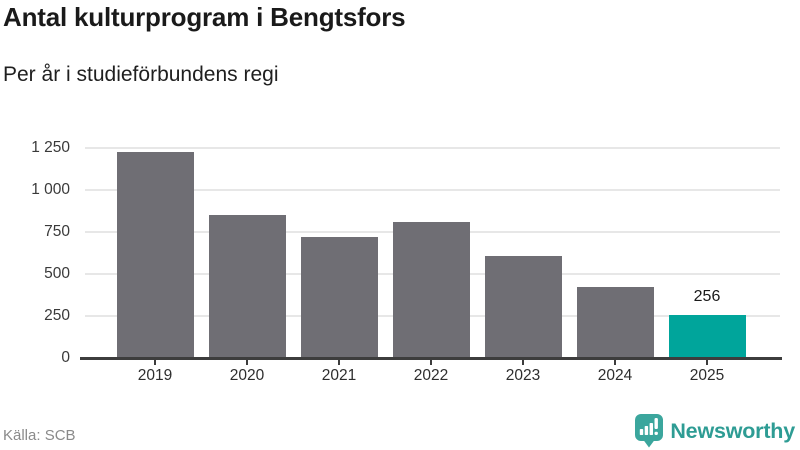 This screenshot has height=450, width=800. I want to click on x-axis-tick-label: 2019, so click(155, 375).